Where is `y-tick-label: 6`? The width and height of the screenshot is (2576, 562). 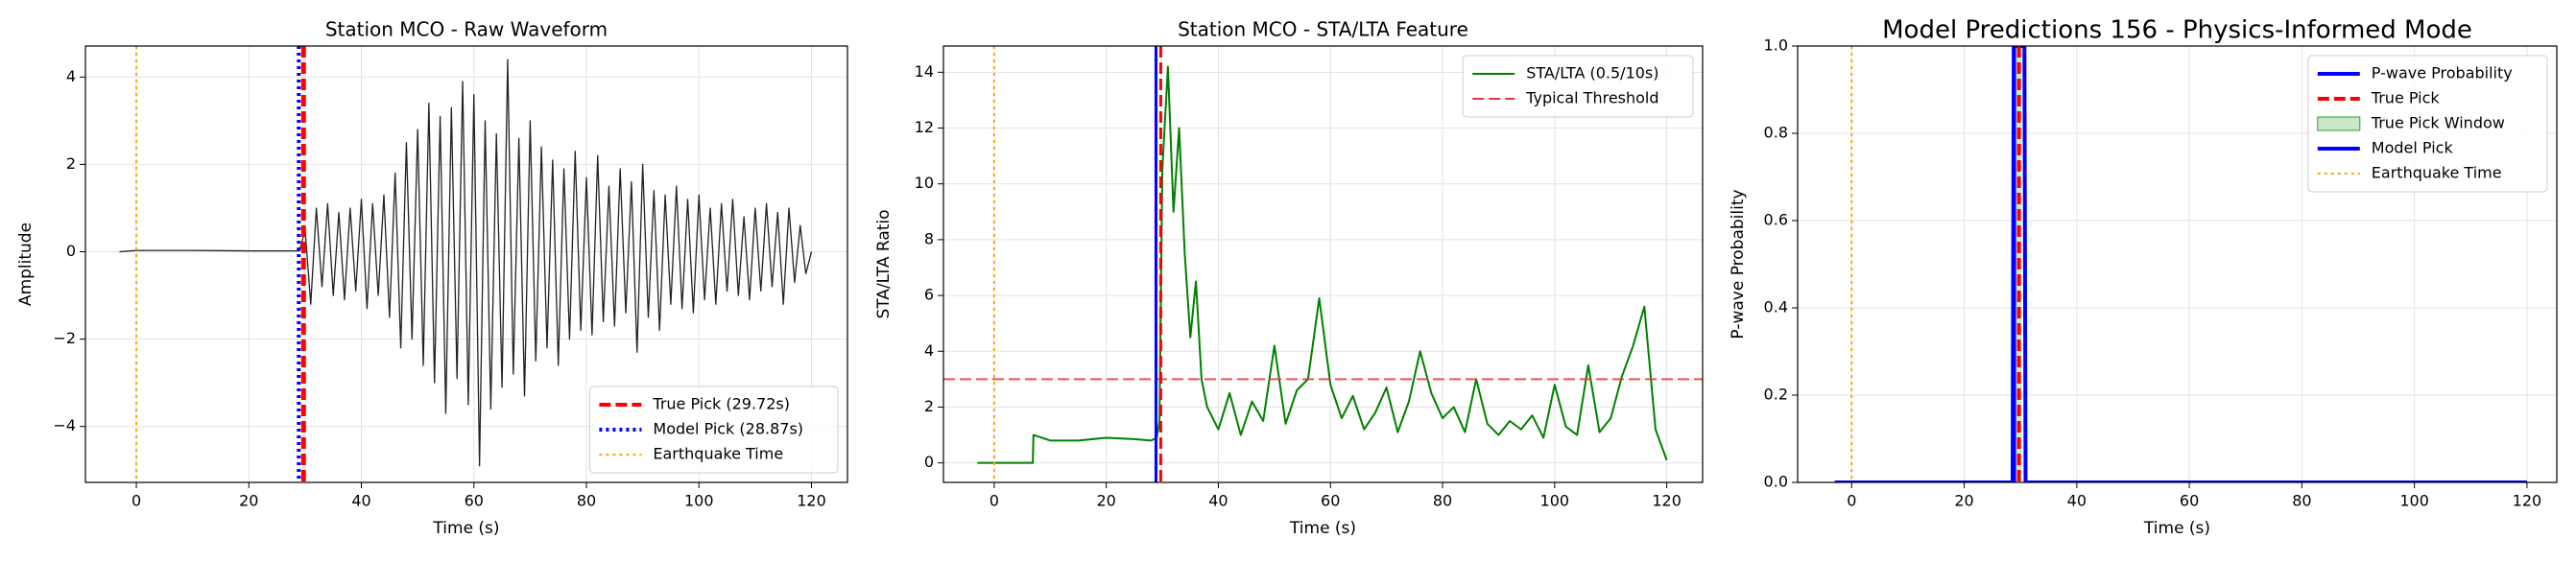
y-tick-label: 6 is located at coordinates (929, 295).